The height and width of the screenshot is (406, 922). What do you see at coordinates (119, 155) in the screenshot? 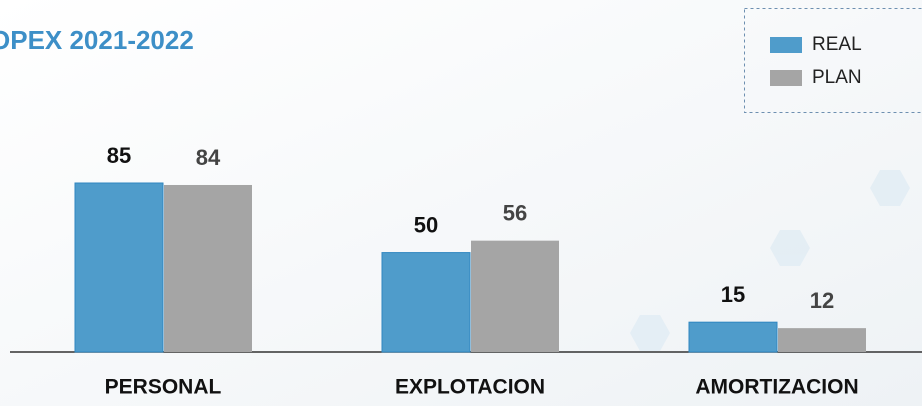
I see `data-label: 85` at bounding box center [119, 155].